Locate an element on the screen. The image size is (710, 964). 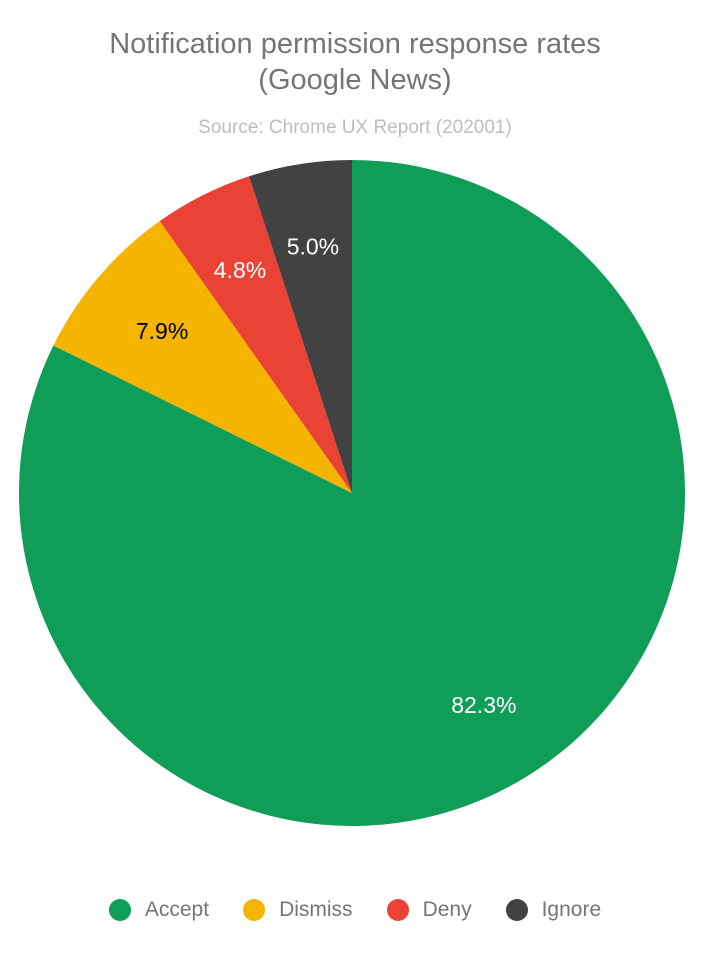
pie-slice-deny is located at coordinates (255, 334).